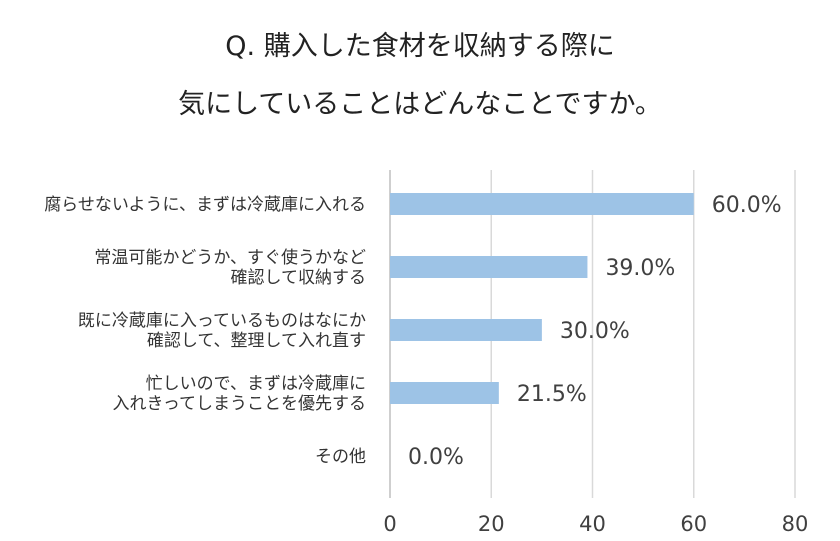 This screenshot has width=840, height=541. I want to click on category-label: 腐らせないように、まずは冷蔵庫に入れる, so click(205, 205).